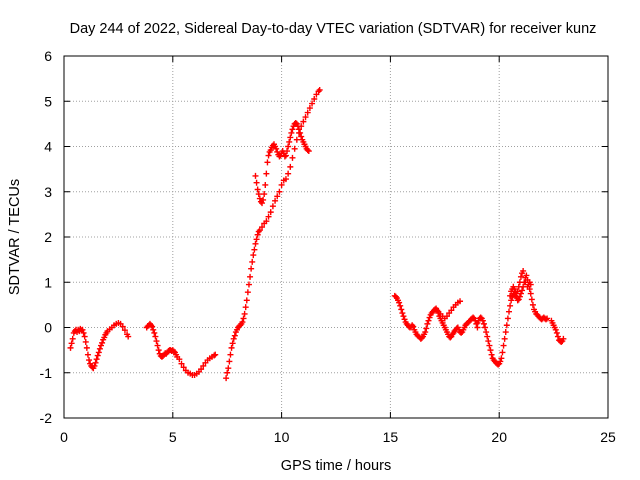  Describe the element at coordinates (608, 437) in the screenshot. I see `x-tick-label: 25` at that location.